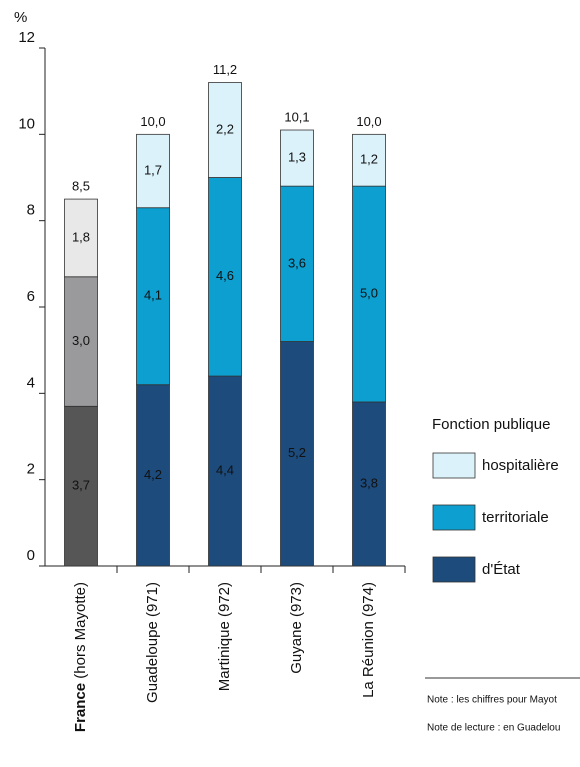 The image size is (580, 767). Describe the element at coordinates (368, 640) in the screenshot. I see `x-tick-label: La Réunion (974)` at that location.